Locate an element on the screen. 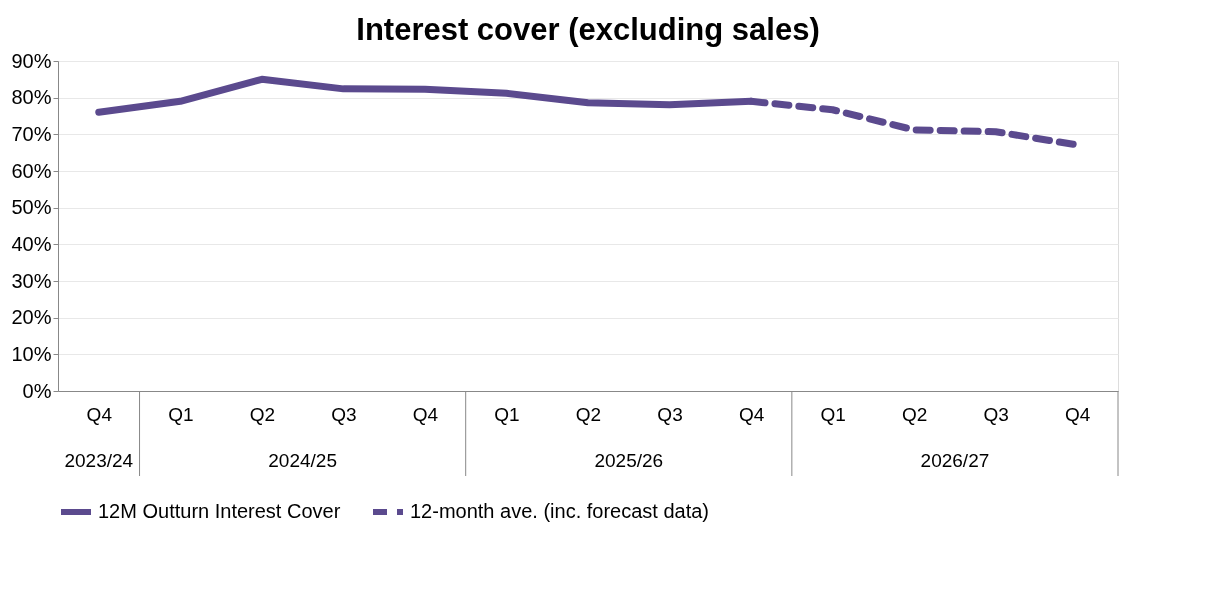  y-tick-label: 20% is located at coordinates (31, 317).